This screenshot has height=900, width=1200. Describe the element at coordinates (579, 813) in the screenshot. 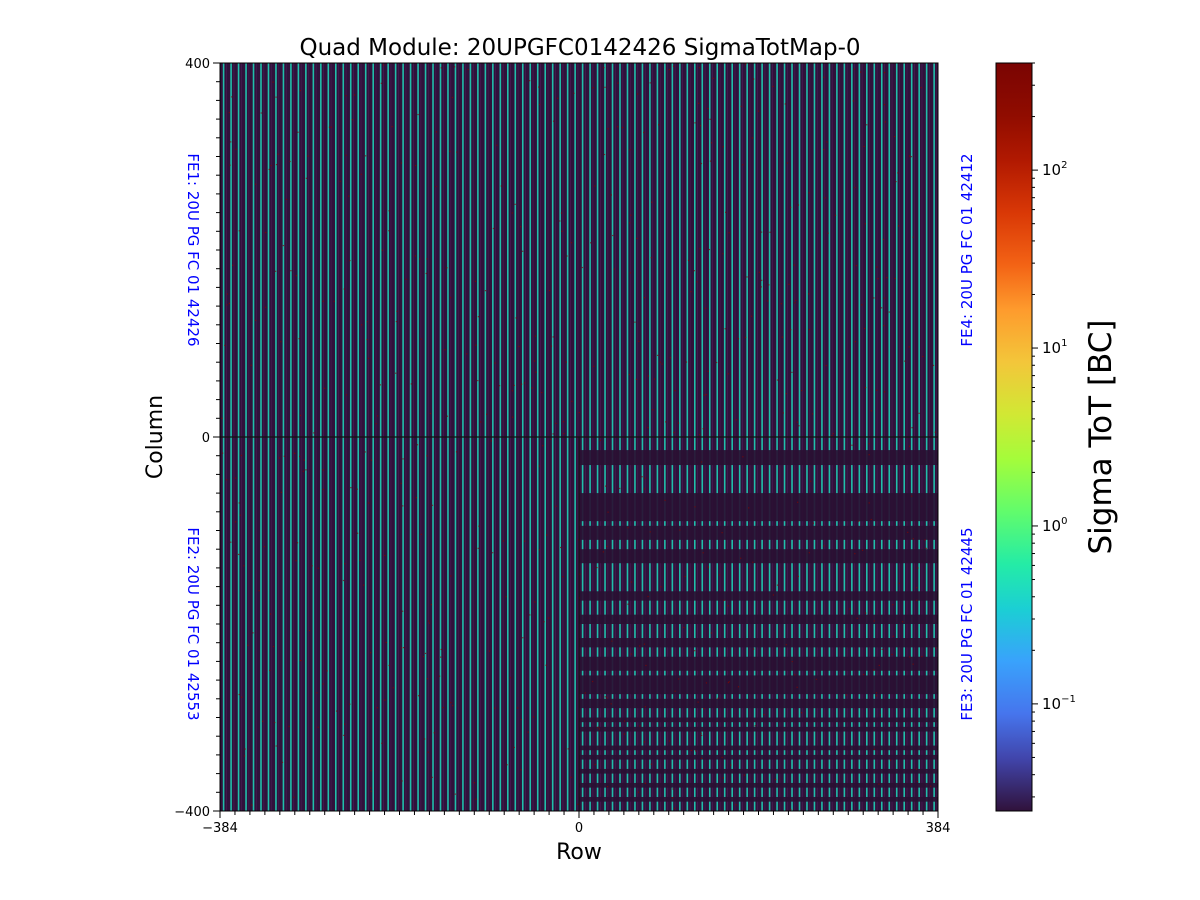

I see `x-minor-ticks` at that location.